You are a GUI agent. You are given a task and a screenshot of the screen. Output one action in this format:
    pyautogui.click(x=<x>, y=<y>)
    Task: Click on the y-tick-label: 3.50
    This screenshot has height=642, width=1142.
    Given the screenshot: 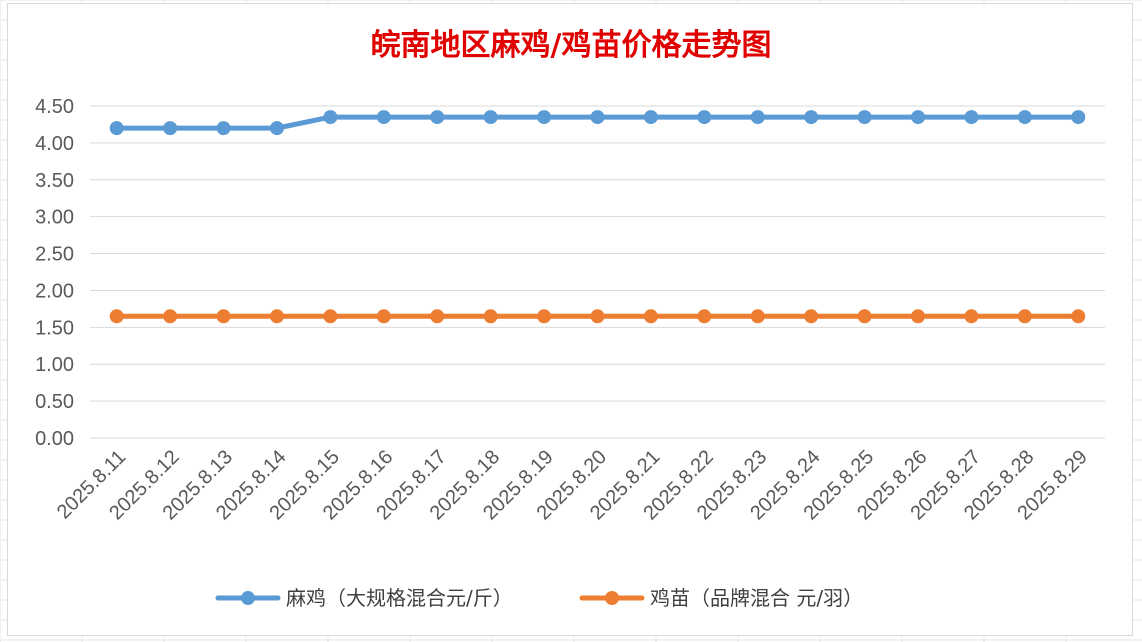 What is the action you would take?
    pyautogui.click(x=54, y=181)
    